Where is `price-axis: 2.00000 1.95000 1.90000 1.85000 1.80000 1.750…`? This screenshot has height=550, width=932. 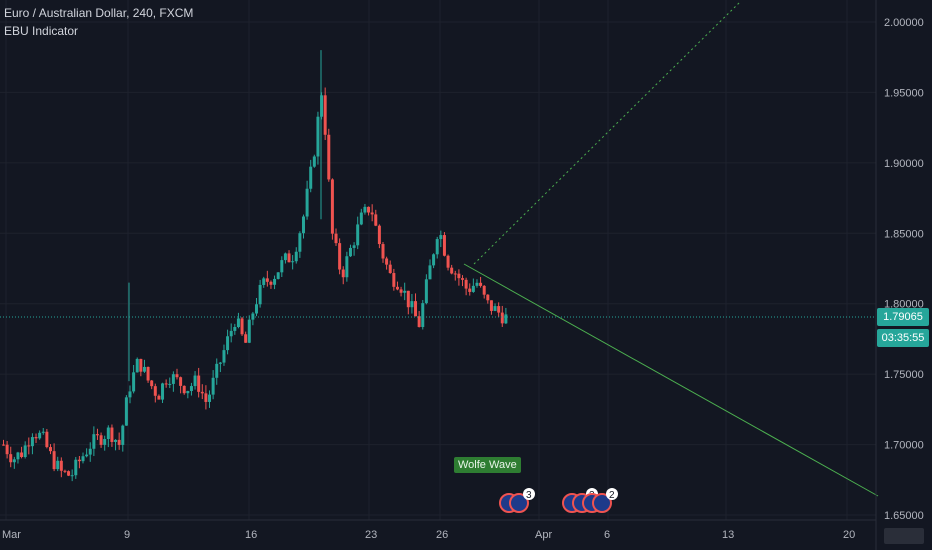
price-axis: 2.00000 1.95000 1.90000 1.85000 1.80000 1.750… is located at coordinates (904, 269).